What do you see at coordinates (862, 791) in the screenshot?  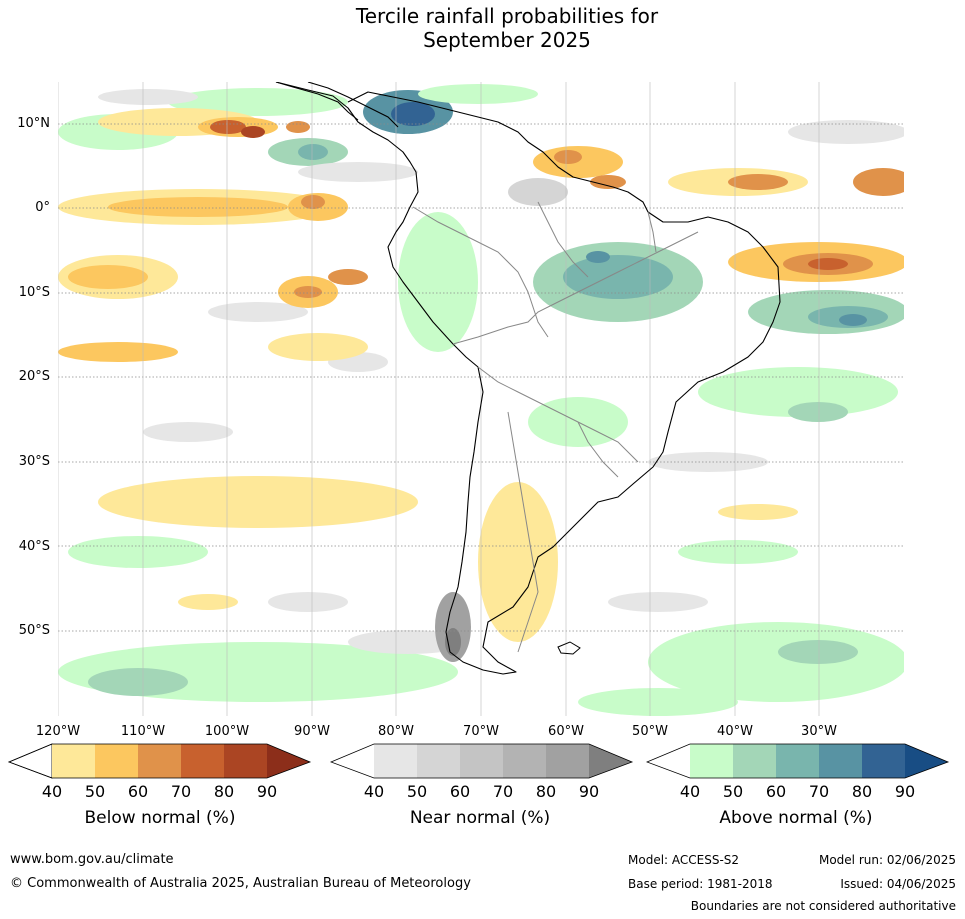 I see `above-tick-80: 80` at bounding box center [862, 791].